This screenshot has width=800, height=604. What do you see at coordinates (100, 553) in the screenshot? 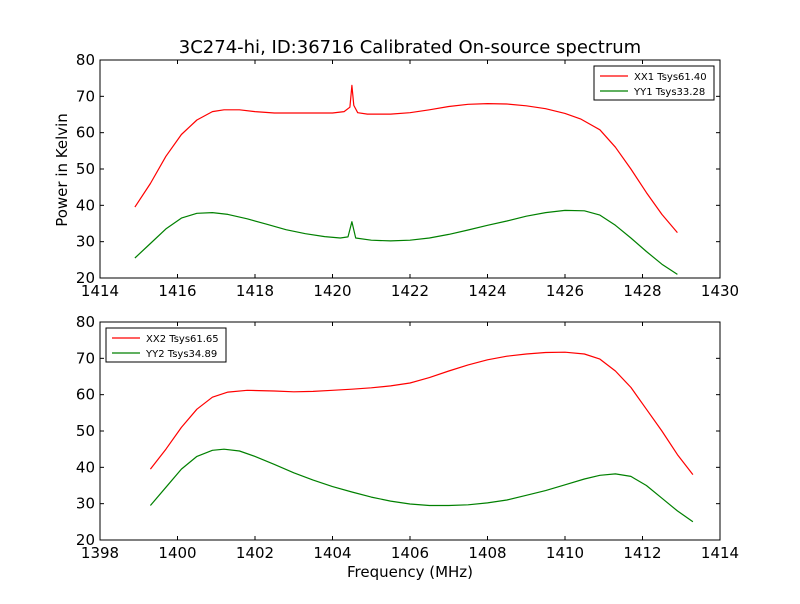
I see `x-tick-label: 1398` at bounding box center [100, 553].